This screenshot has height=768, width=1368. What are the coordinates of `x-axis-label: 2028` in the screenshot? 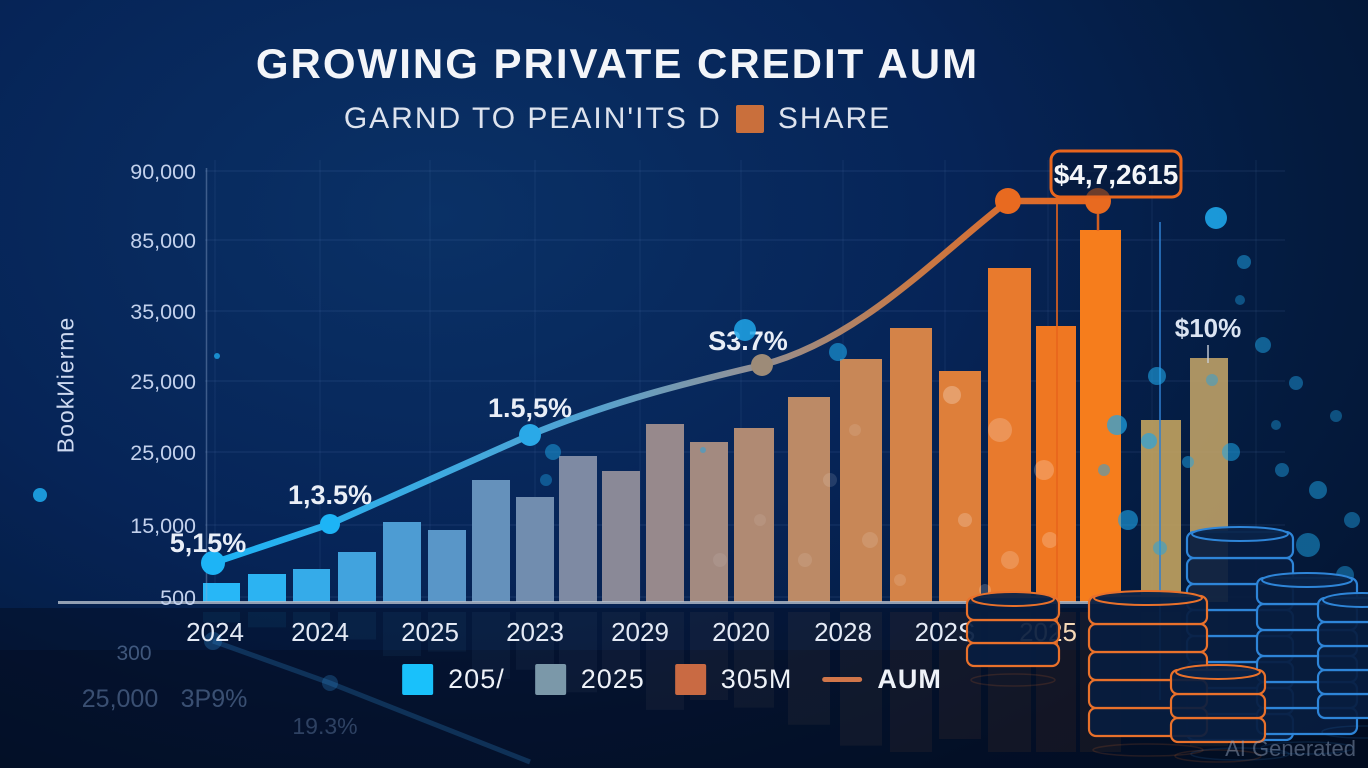 It's located at (843, 632).